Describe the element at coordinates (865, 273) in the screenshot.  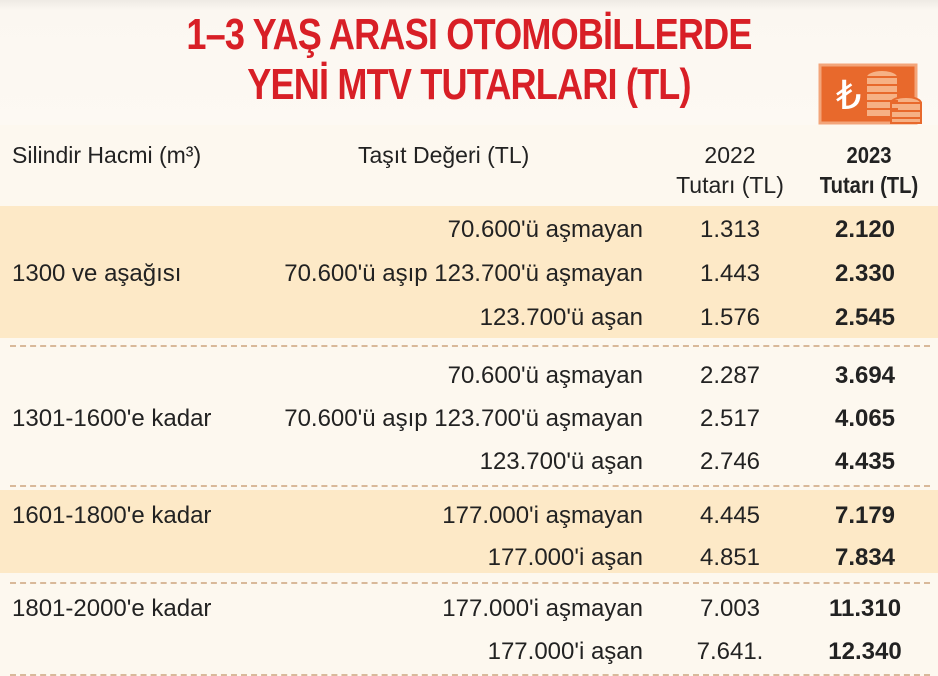
I see `amount-2023: 2.330` at that location.